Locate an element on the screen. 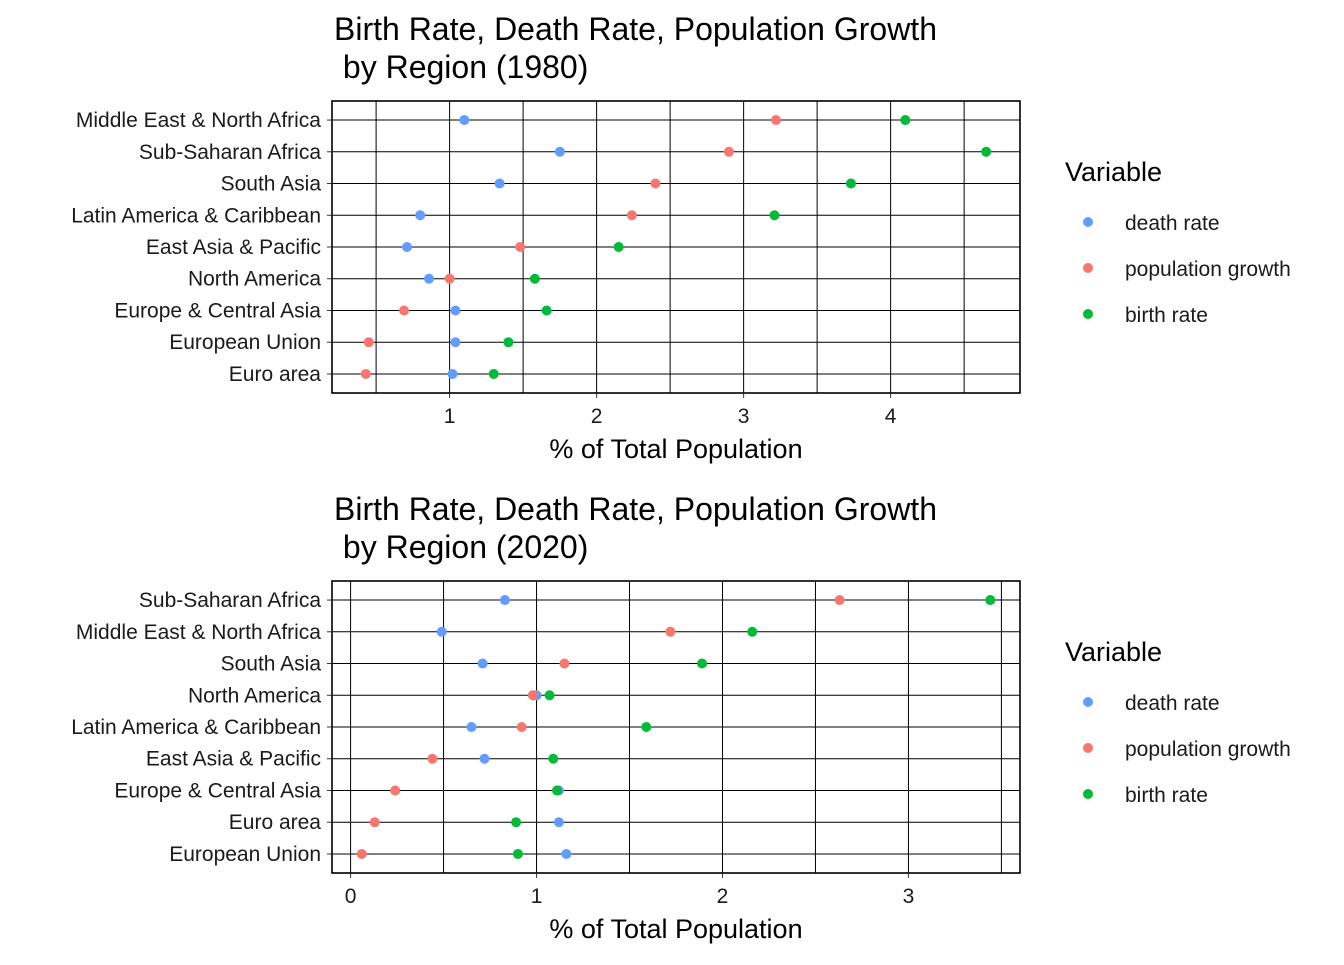  y-tick-label: Europe & Central Asia is located at coordinates (217, 310).